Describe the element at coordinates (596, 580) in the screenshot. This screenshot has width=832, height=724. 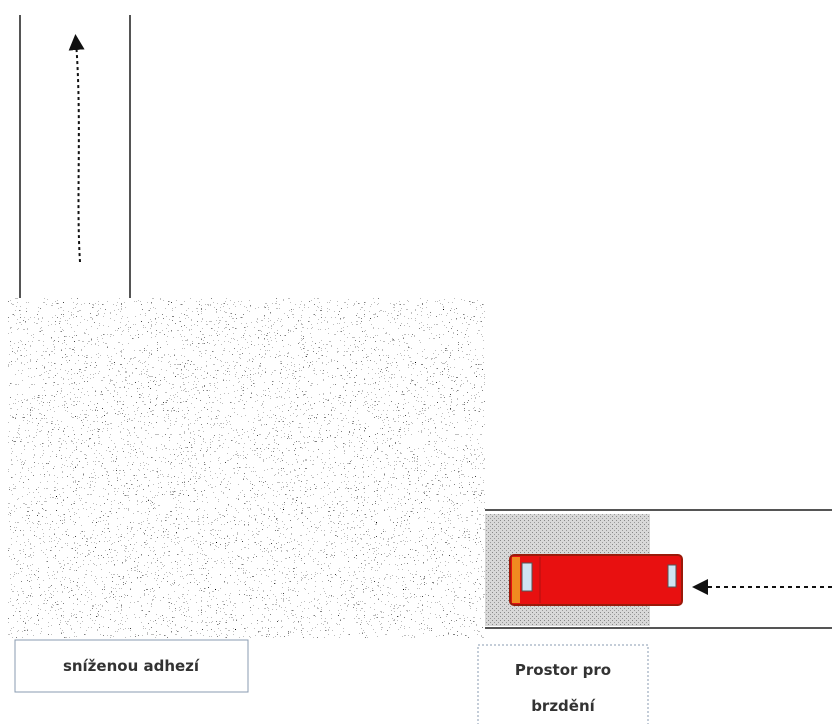
I see `bus` at that location.